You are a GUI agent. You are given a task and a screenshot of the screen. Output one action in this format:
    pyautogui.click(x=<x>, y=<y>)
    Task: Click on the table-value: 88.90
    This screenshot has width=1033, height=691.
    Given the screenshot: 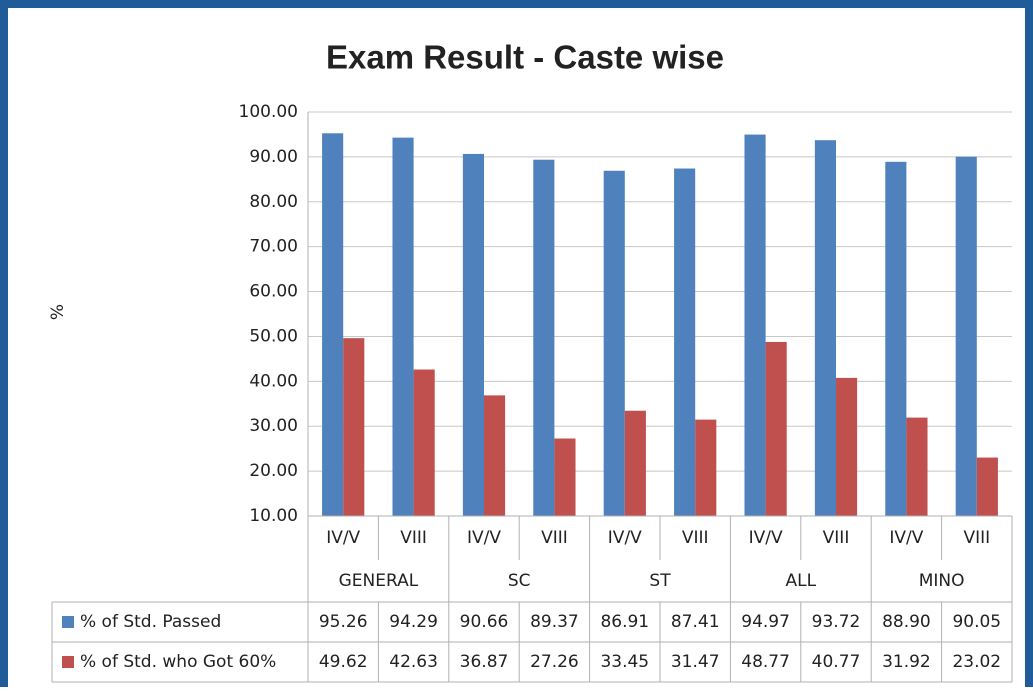 What is the action you would take?
    pyautogui.click(x=906, y=622)
    